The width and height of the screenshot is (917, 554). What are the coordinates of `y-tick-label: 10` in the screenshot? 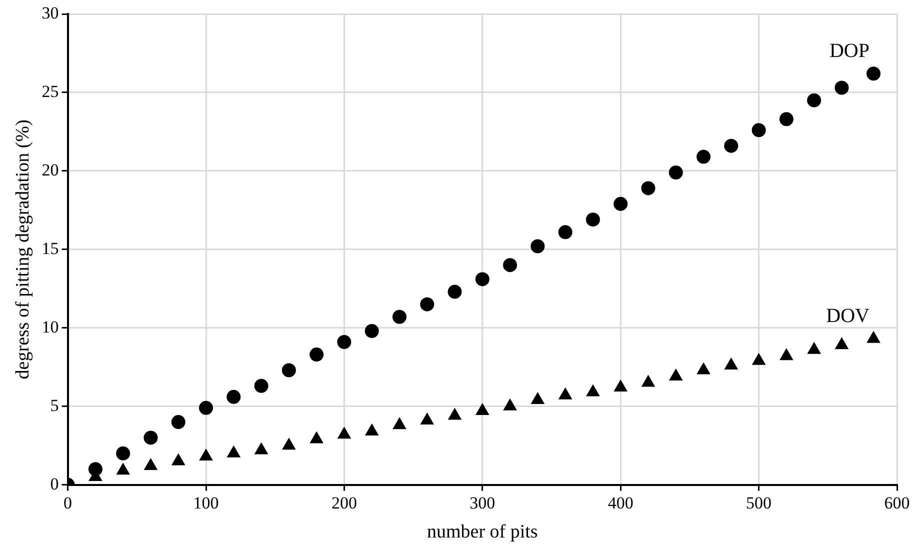 It's located at (50, 326).